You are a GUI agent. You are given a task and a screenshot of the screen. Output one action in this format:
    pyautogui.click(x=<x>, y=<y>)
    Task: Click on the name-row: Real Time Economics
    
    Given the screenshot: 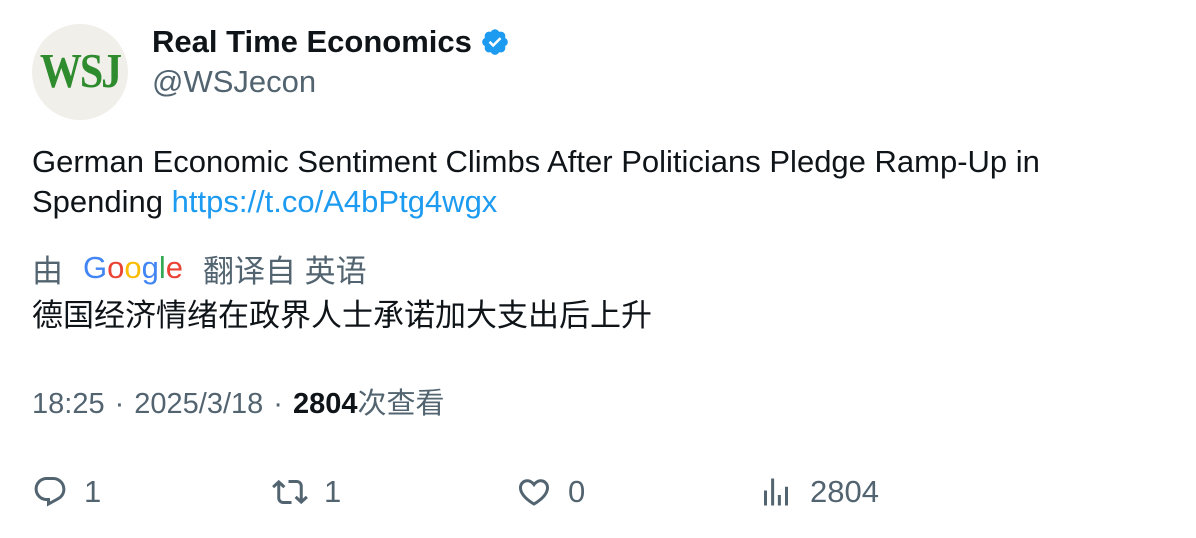 What is the action you would take?
    pyautogui.click(x=331, y=42)
    